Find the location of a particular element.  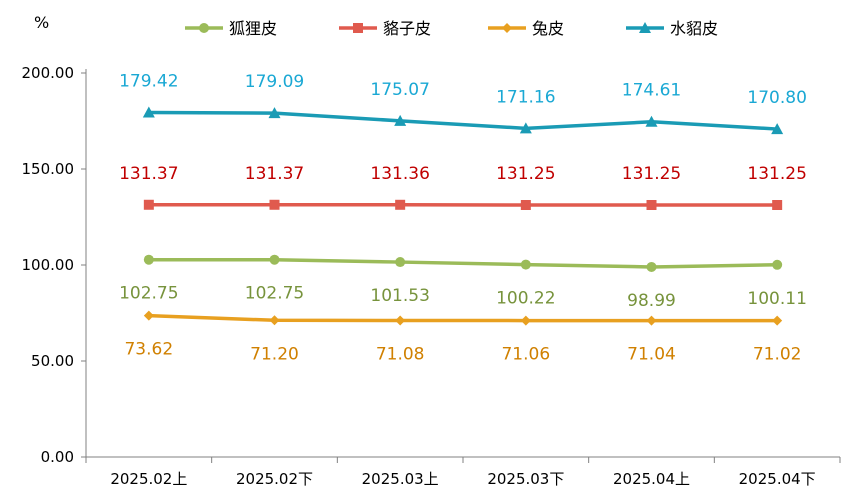

x-tick-label: 2025.04下 is located at coordinates (777, 479).